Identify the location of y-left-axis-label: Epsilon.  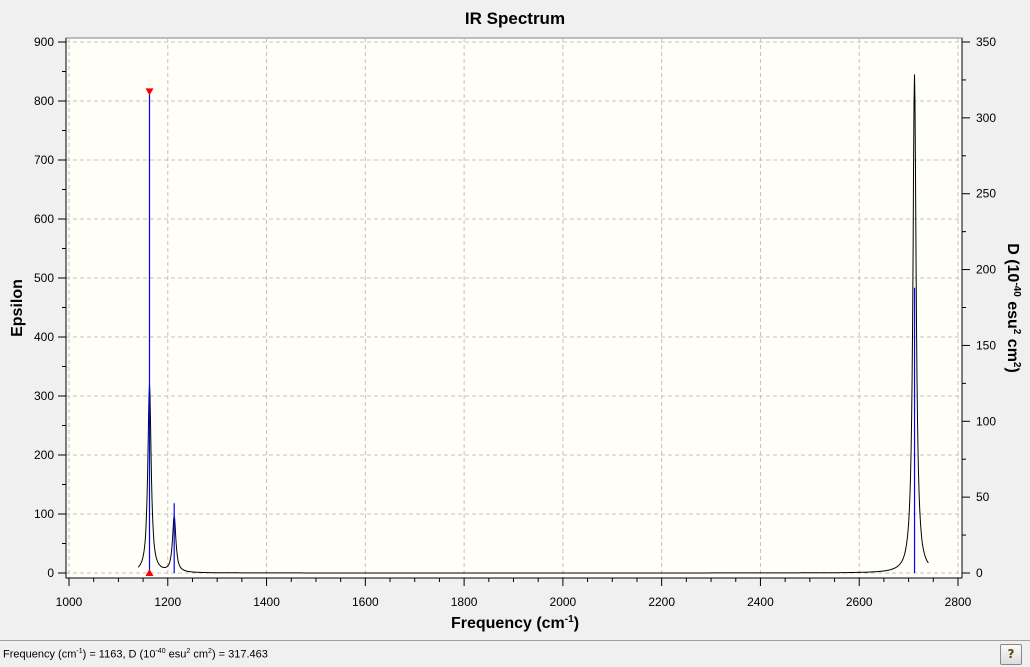
(17, 308).